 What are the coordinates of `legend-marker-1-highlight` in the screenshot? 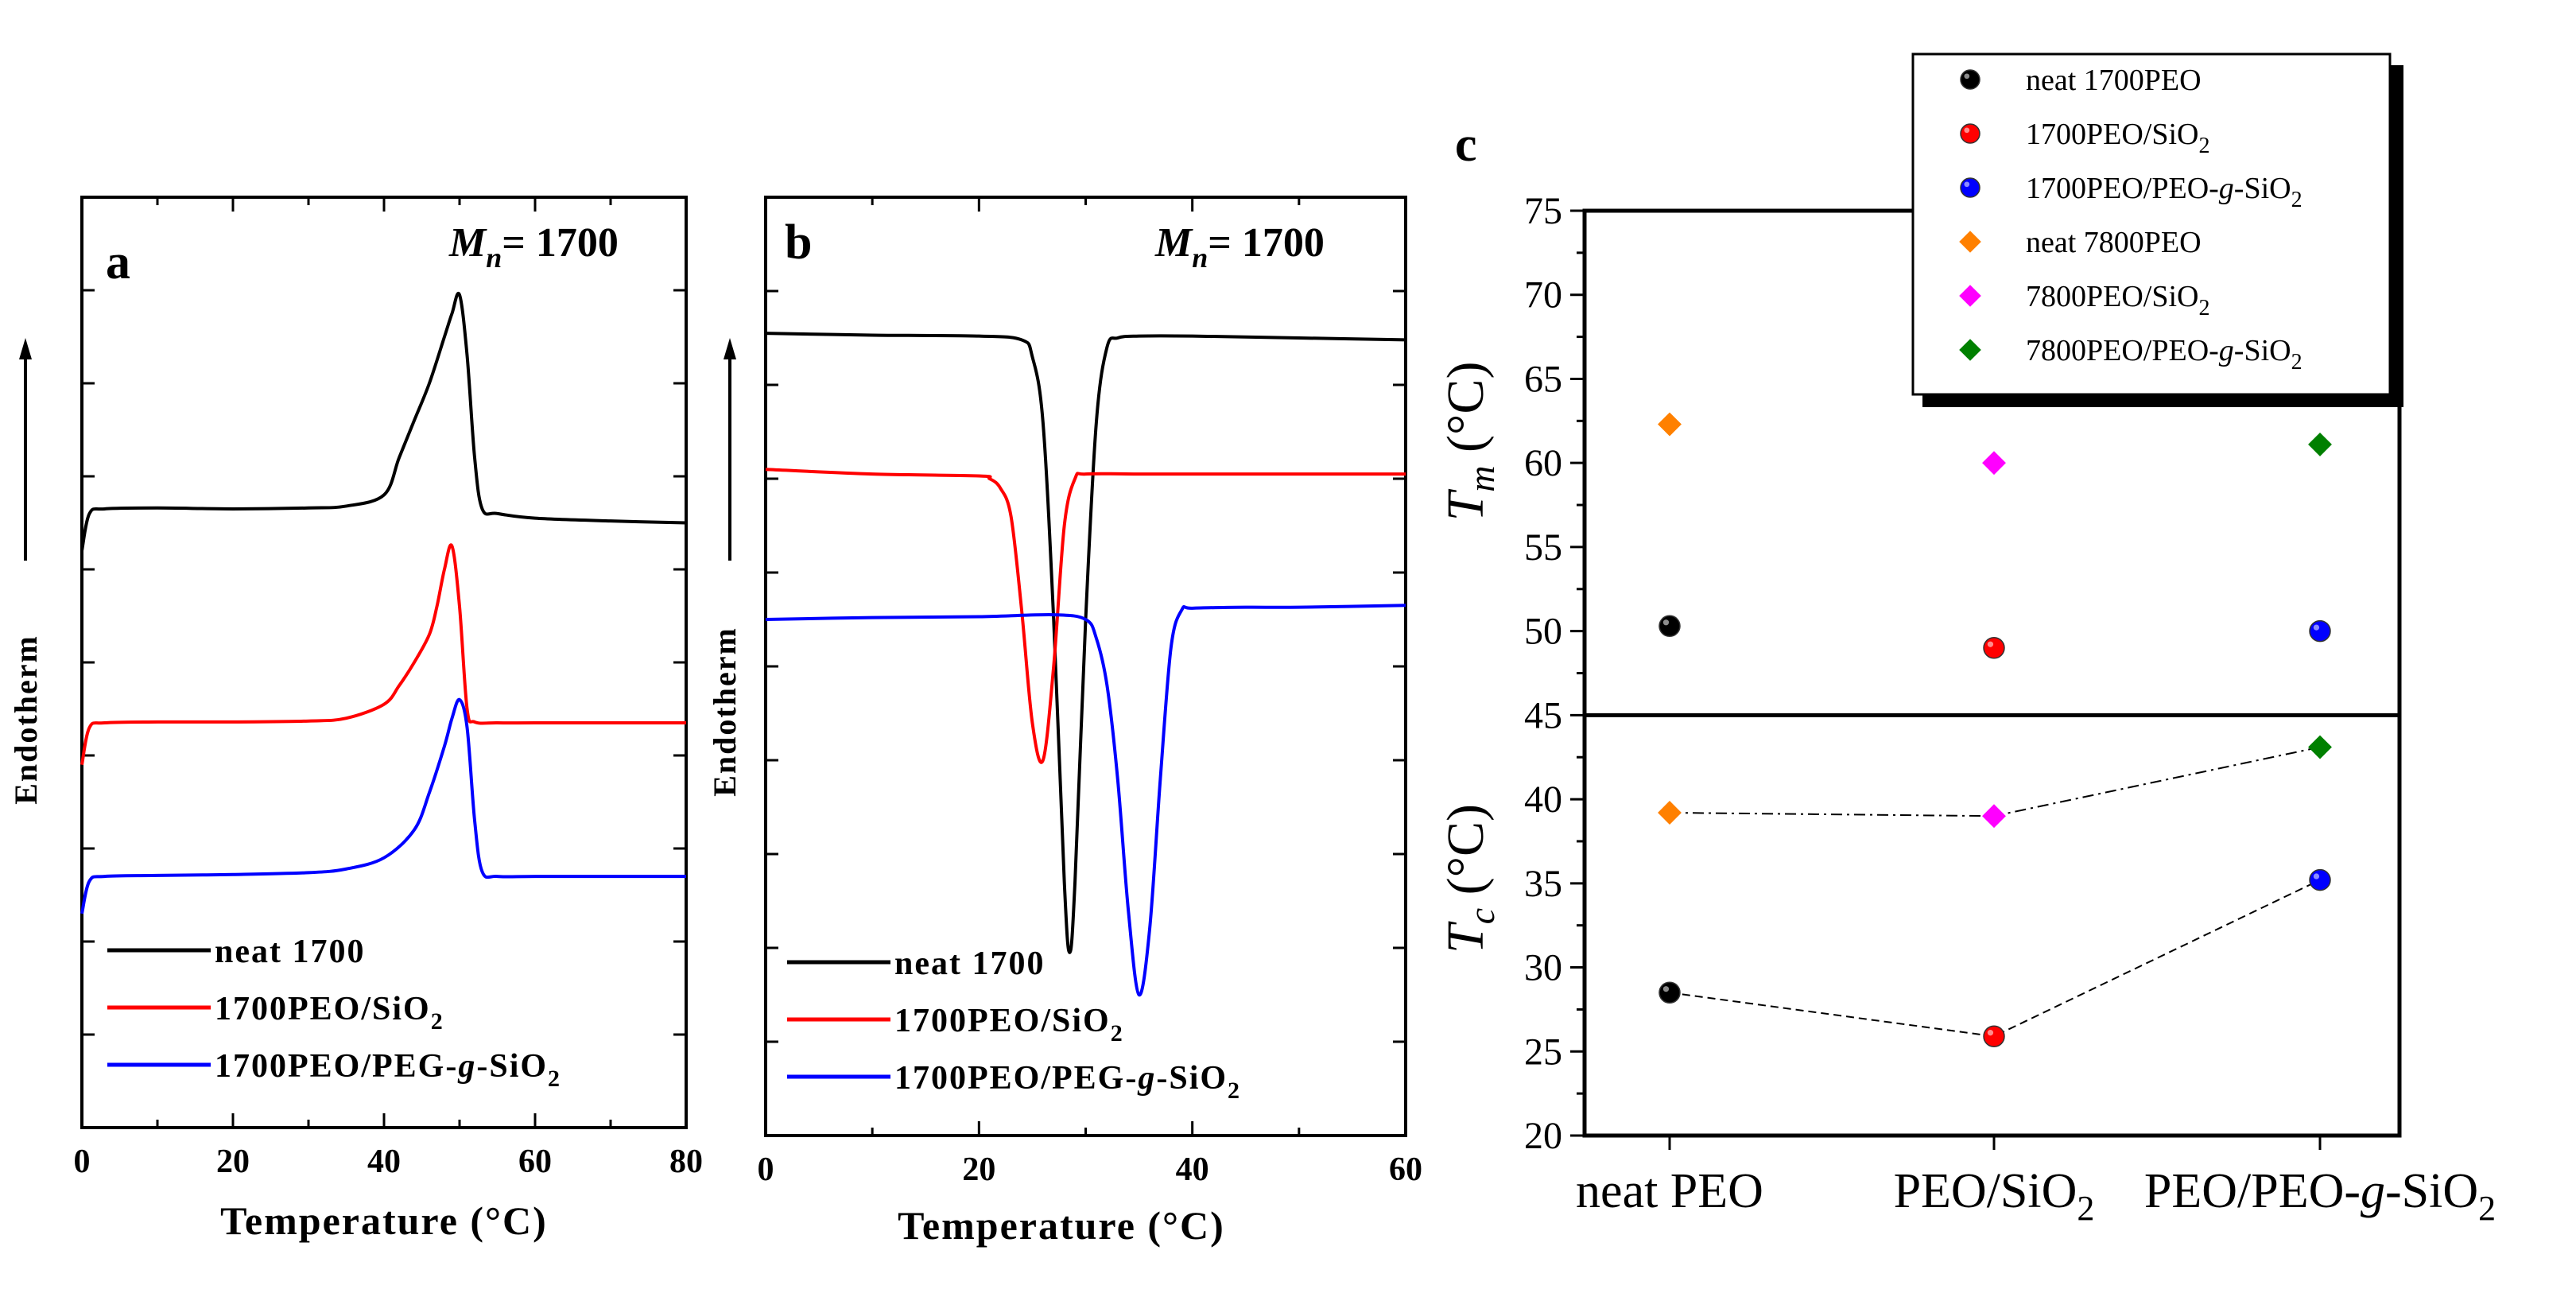 It's located at (1967, 130).